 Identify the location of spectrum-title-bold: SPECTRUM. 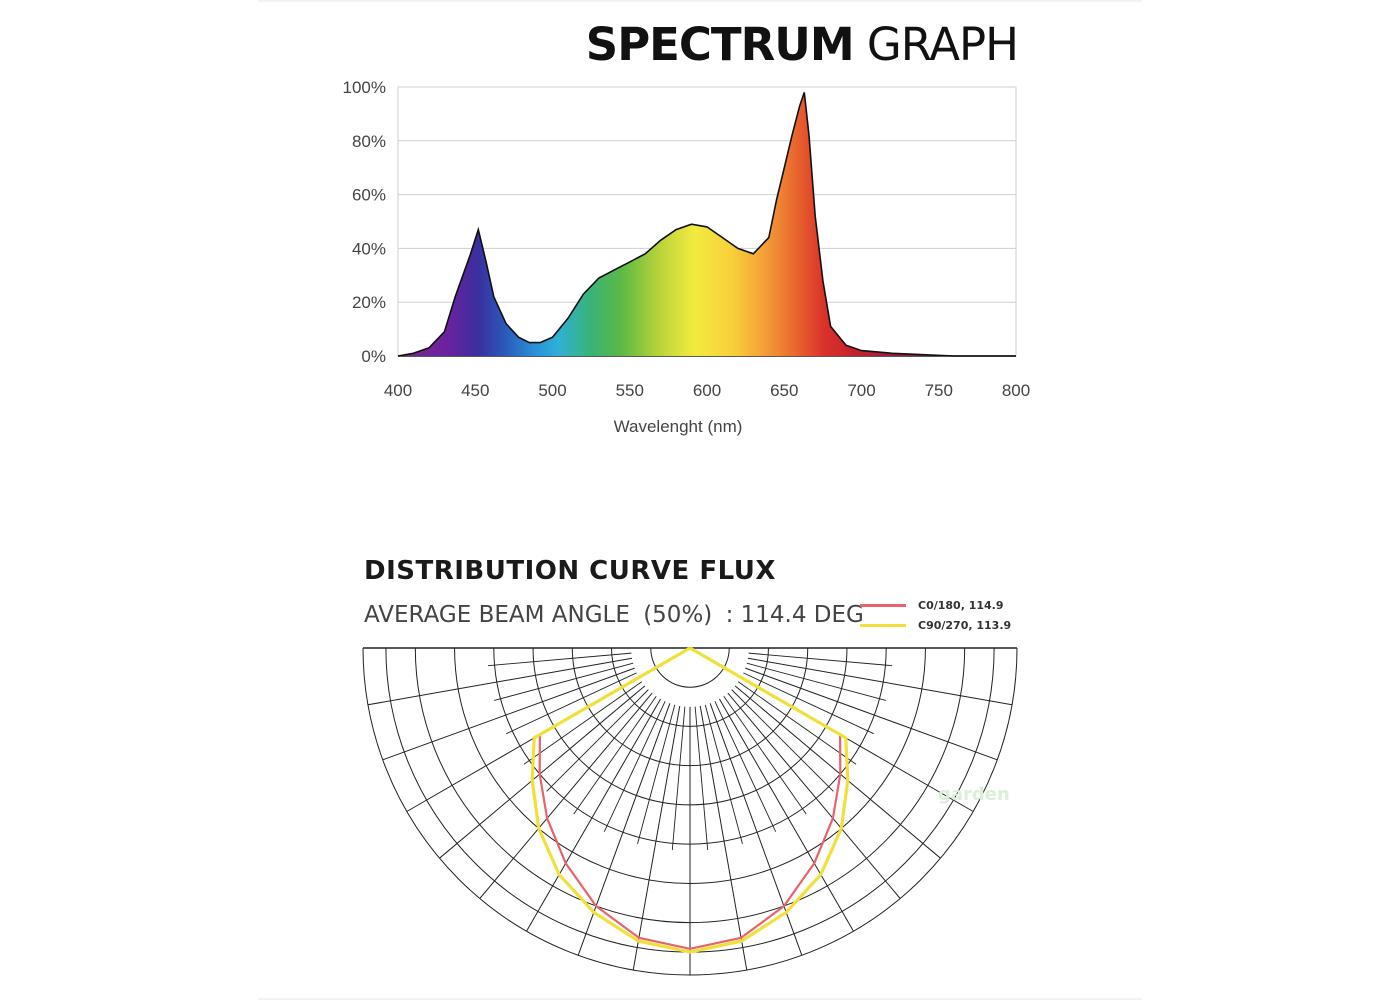
(720, 44).